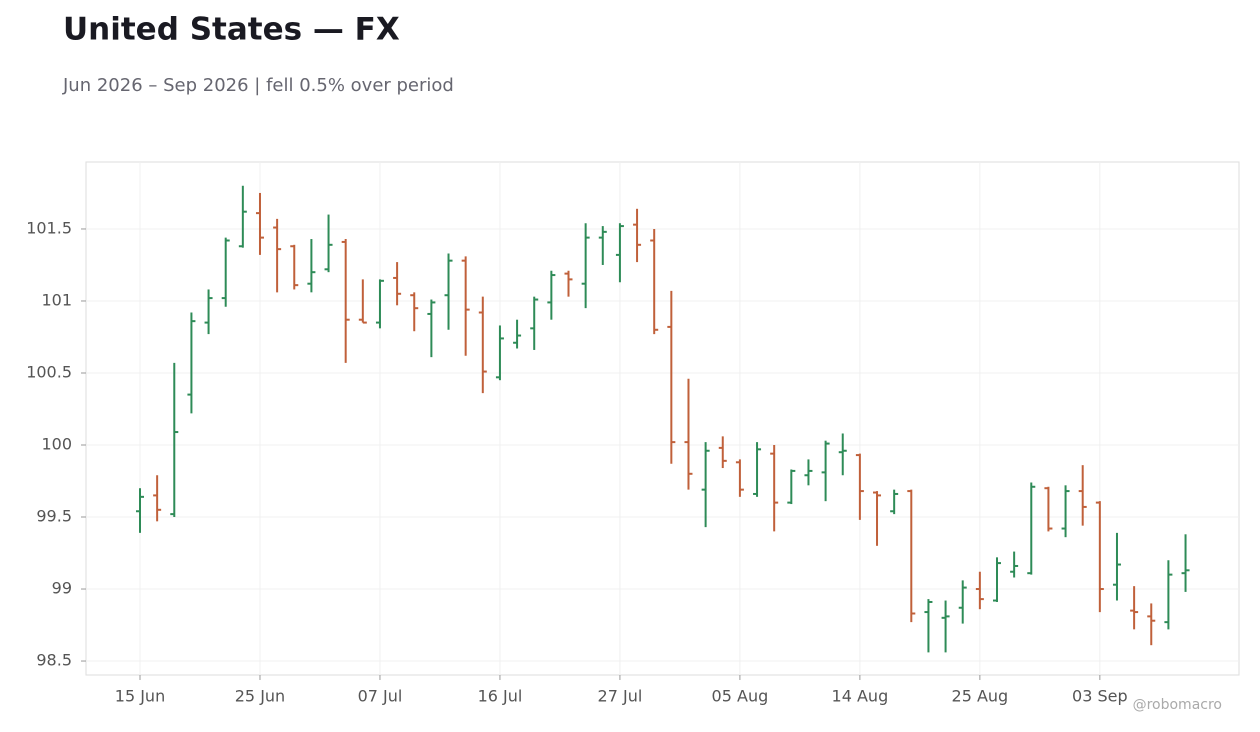 The image size is (1260, 732). I want to click on y-tick-label: 99, so click(62, 588).